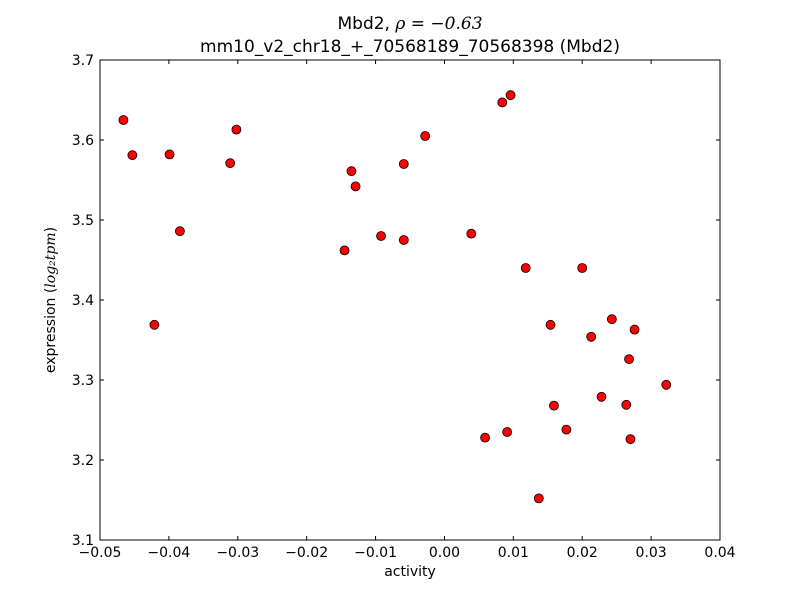 The image size is (800, 600). Describe the element at coordinates (444, 553) in the screenshot. I see `x-tick-label: 0.00` at that location.